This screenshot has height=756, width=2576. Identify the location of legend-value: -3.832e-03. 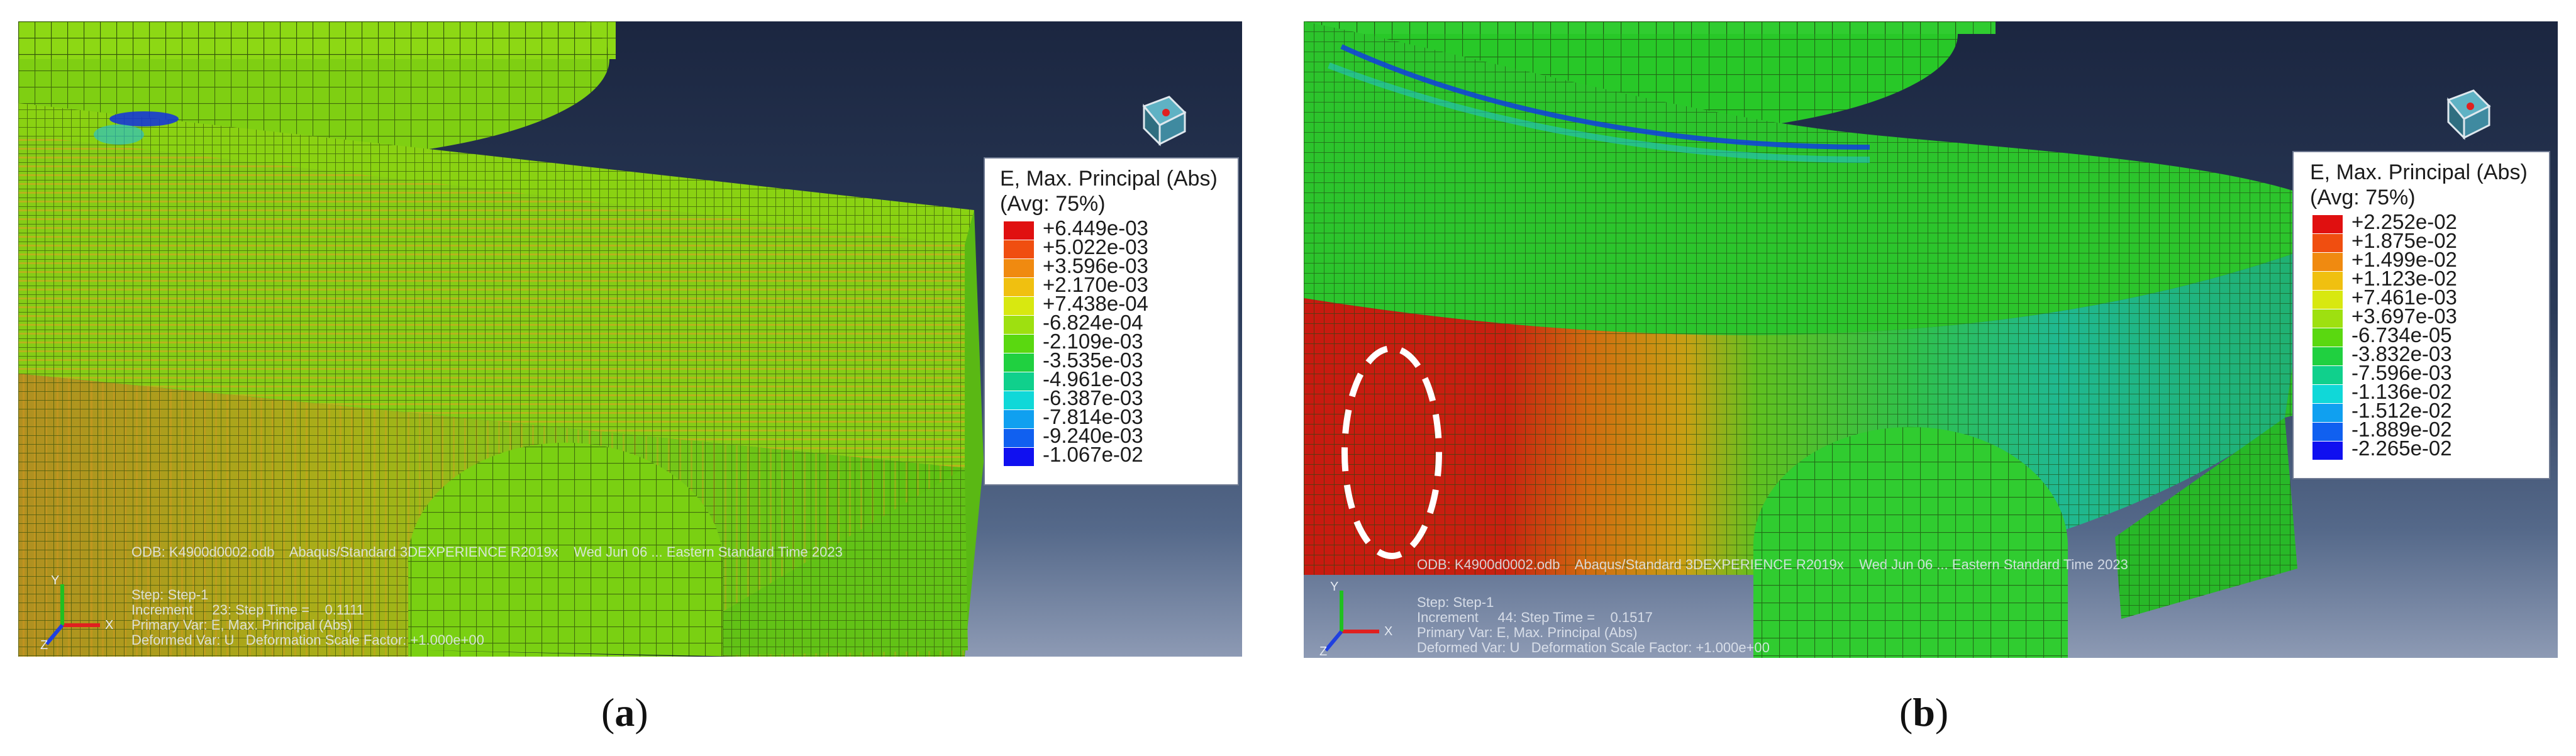
(2401, 353).